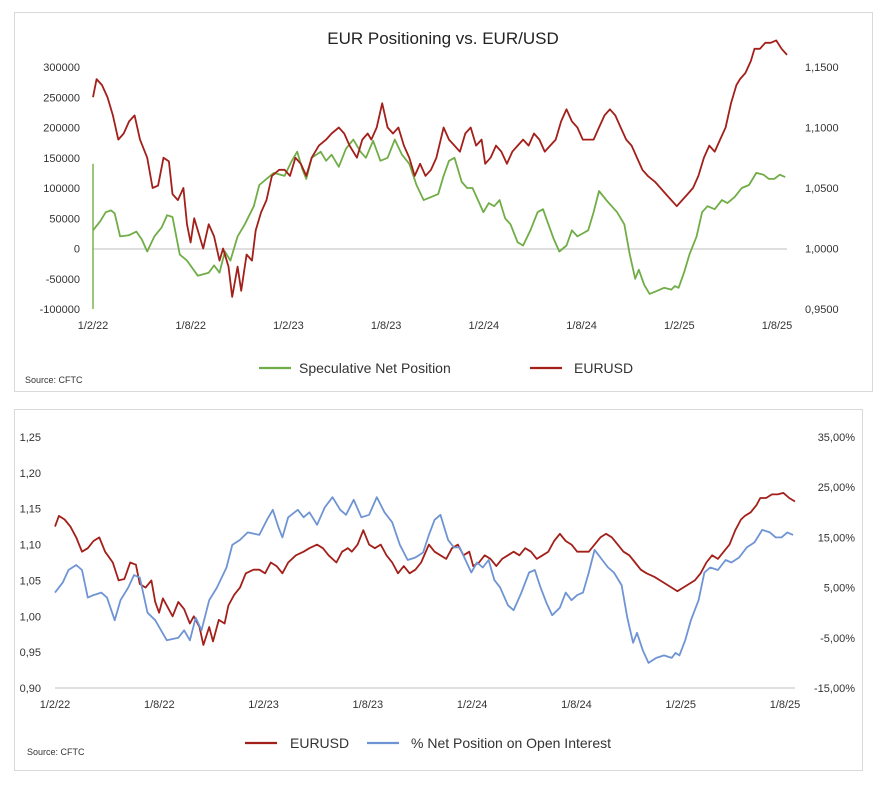  Describe the element at coordinates (834, 689) in the screenshot. I see `y-right-tick-label: -15,00%` at that location.